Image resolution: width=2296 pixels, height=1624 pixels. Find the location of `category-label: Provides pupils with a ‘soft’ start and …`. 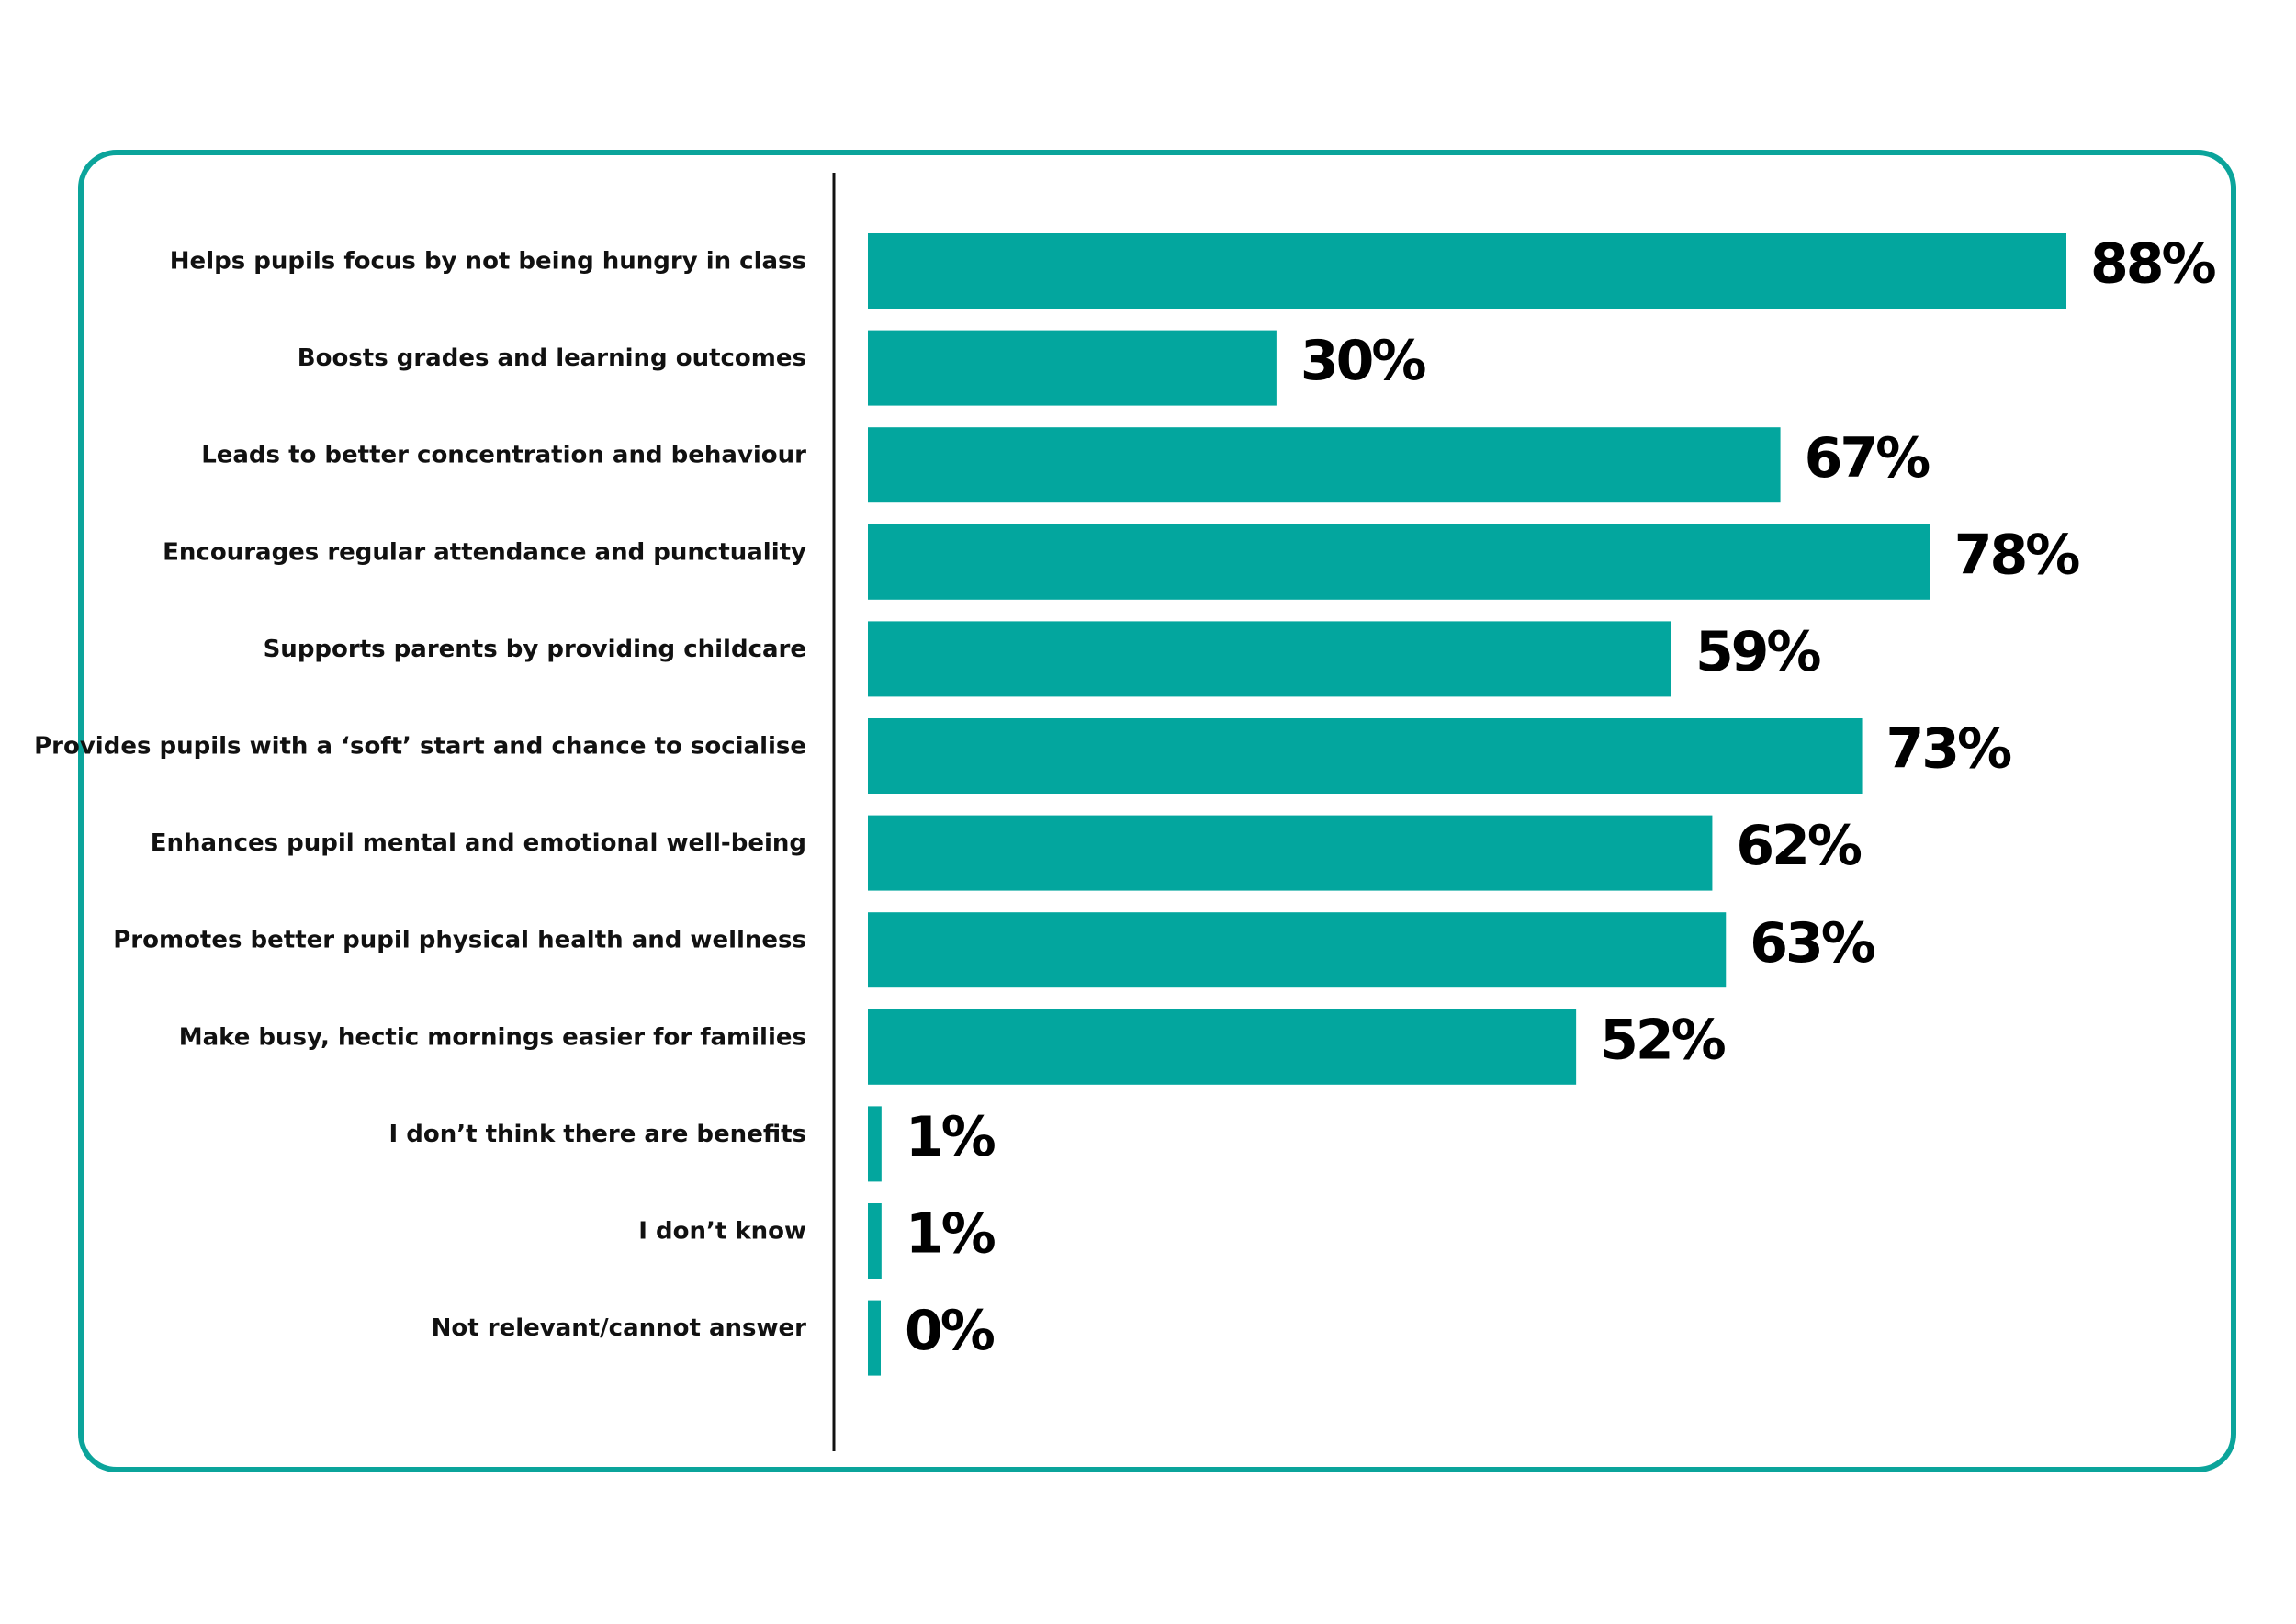

category-label: Provides pupils with a ‘soft’ start and … is located at coordinates (420, 747).